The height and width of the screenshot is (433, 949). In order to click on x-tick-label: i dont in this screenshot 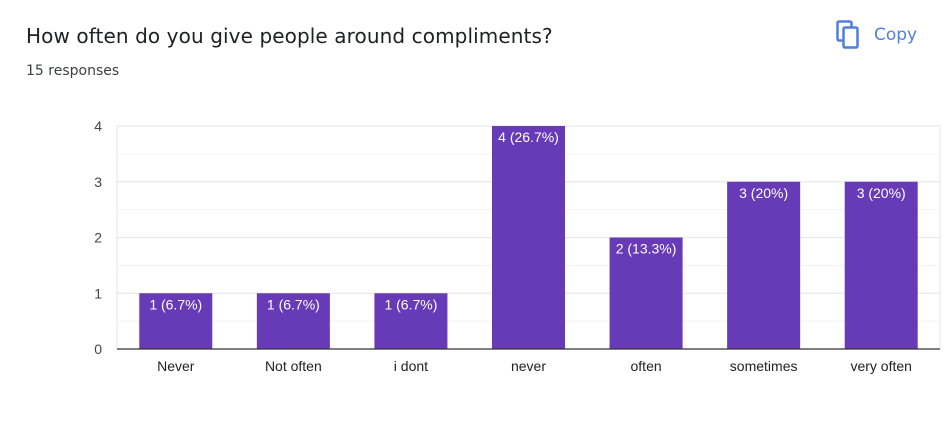, I will do `click(411, 366)`.